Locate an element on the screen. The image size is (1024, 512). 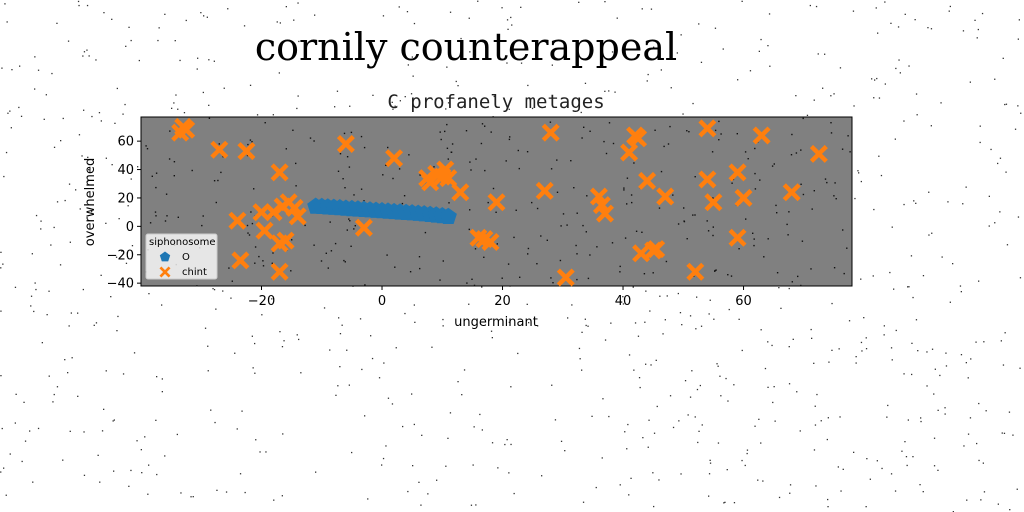
legend-marker-chint is located at coordinates (165, 272).